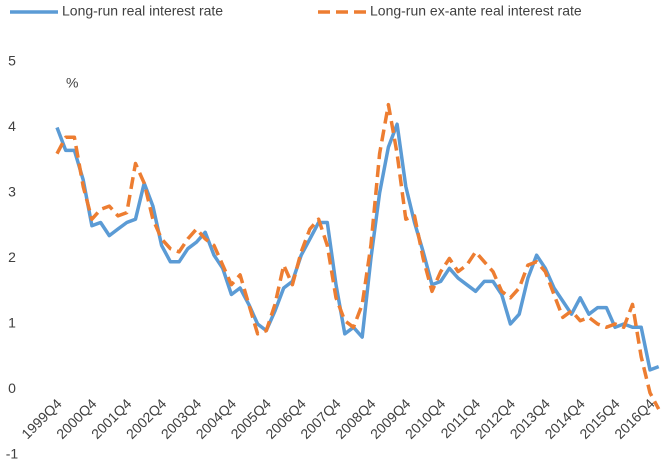  Describe the element at coordinates (12, 388) in the screenshot. I see `y-tick-label: 0` at that location.